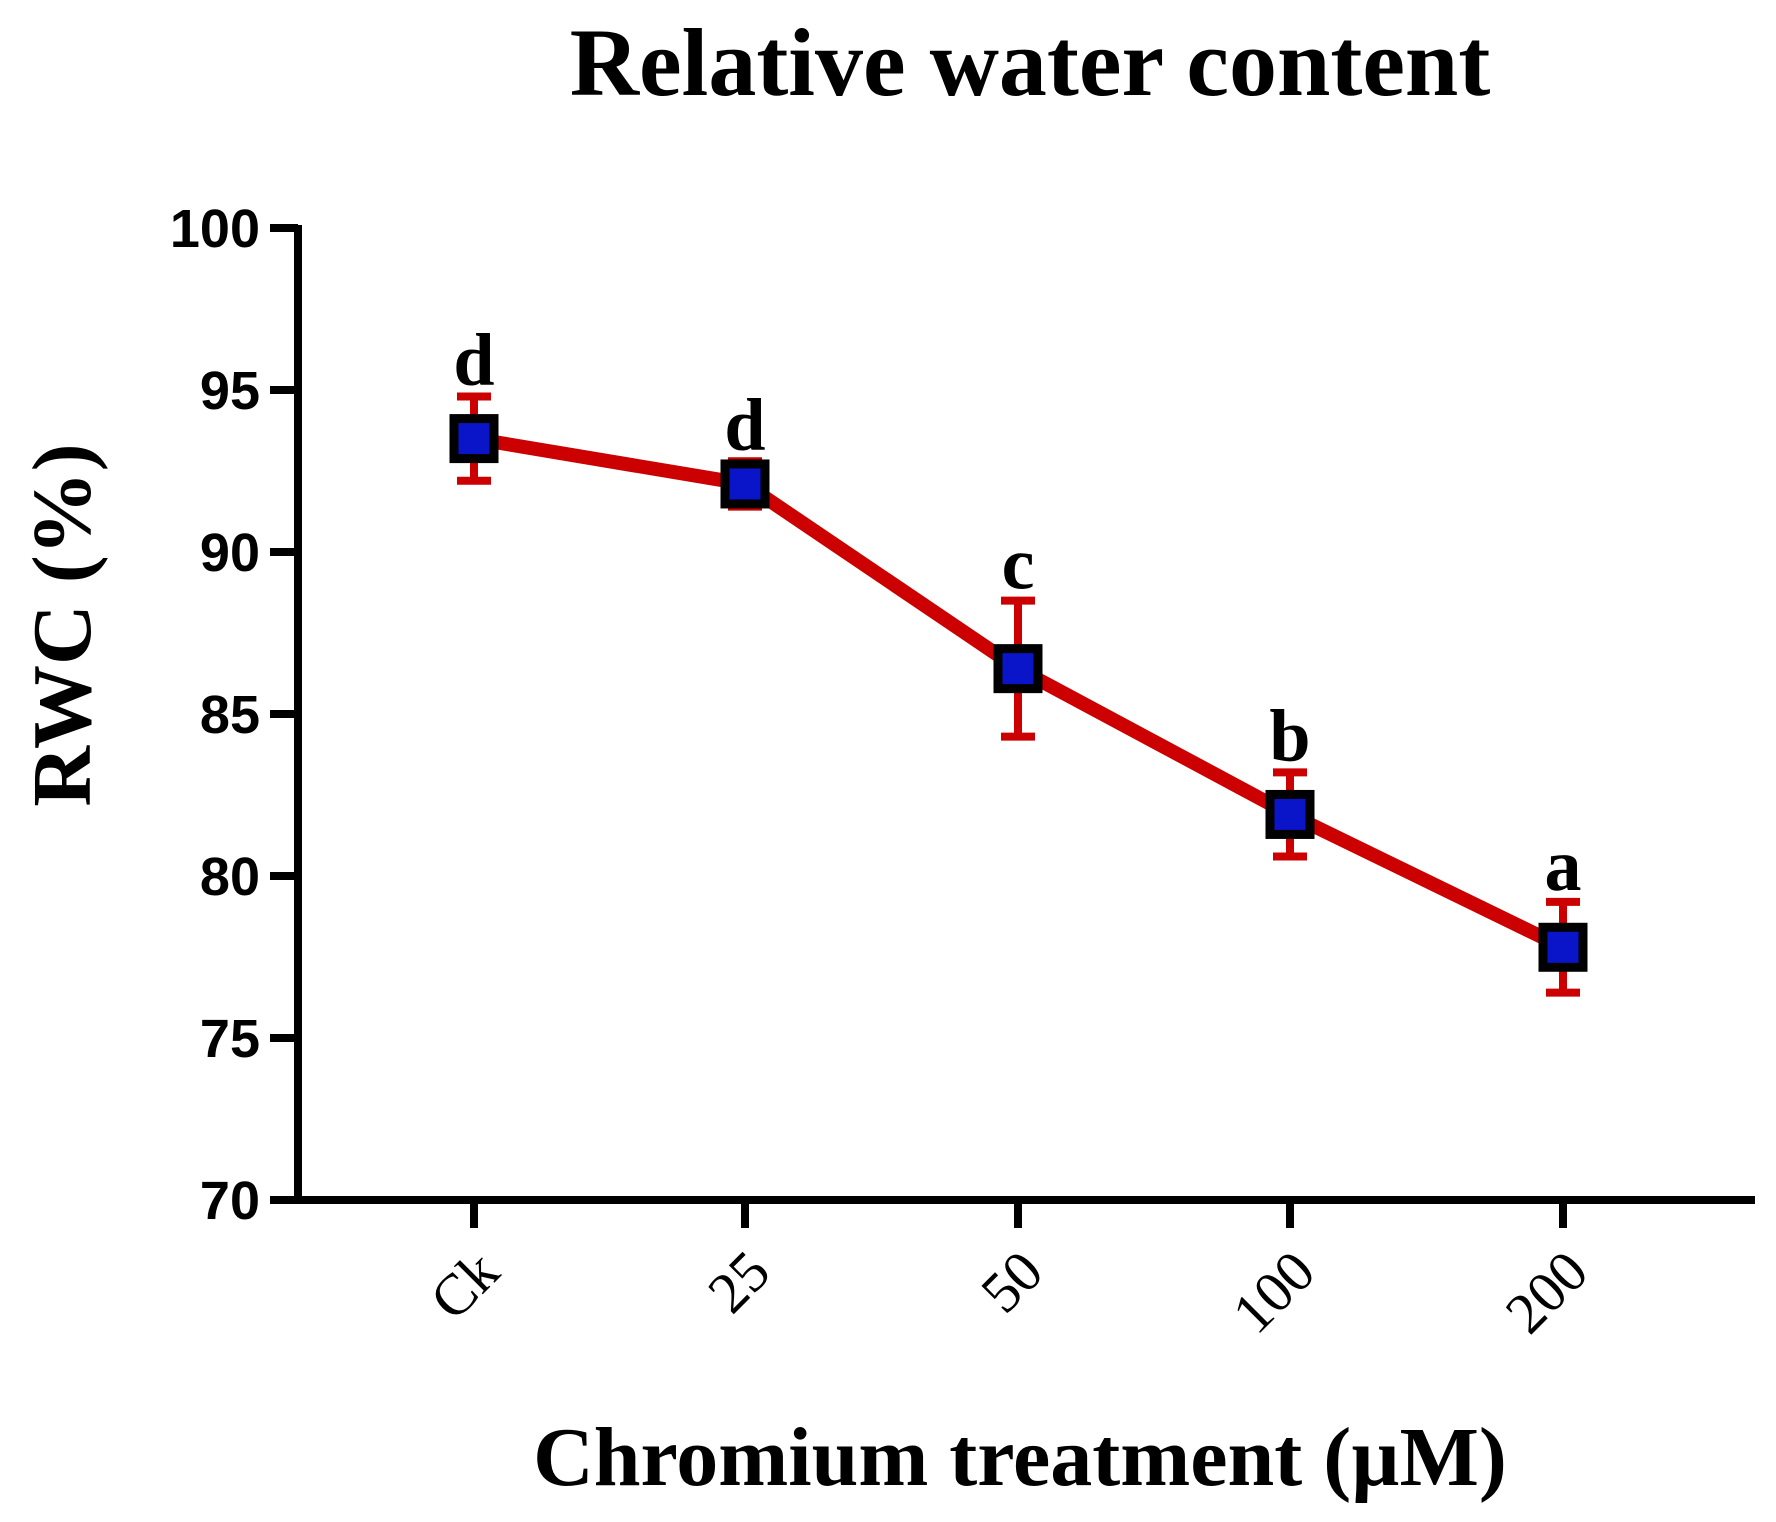 Image resolution: width=1776 pixels, height=1522 pixels. I want to click on y-tick-label-80: 80, so click(230, 877).